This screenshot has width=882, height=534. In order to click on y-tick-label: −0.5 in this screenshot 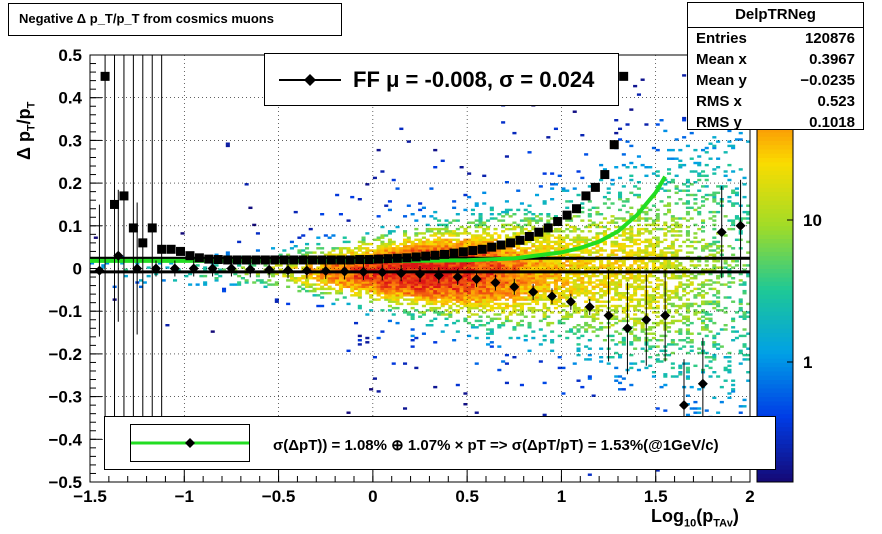, I will do `click(65, 482)`.